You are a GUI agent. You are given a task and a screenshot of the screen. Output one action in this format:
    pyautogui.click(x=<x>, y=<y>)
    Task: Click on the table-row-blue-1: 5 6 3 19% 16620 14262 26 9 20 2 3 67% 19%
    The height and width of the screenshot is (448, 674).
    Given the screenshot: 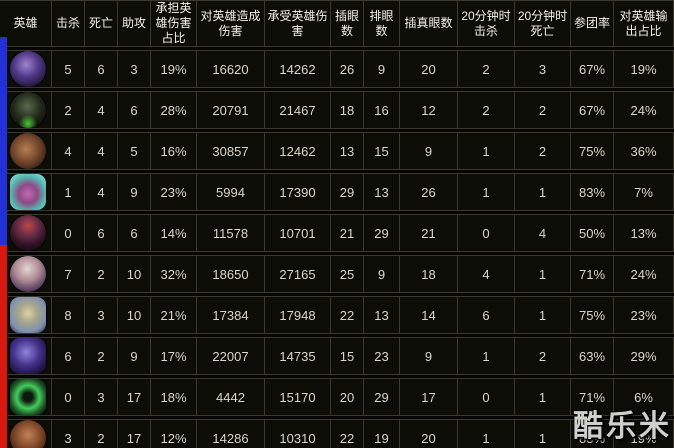 What is the action you would take?
    pyautogui.click(x=337, y=69)
    